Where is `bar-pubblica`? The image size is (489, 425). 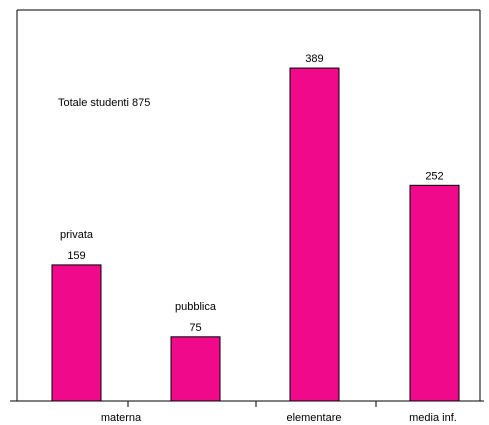 bar-pubblica is located at coordinates (195, 369).